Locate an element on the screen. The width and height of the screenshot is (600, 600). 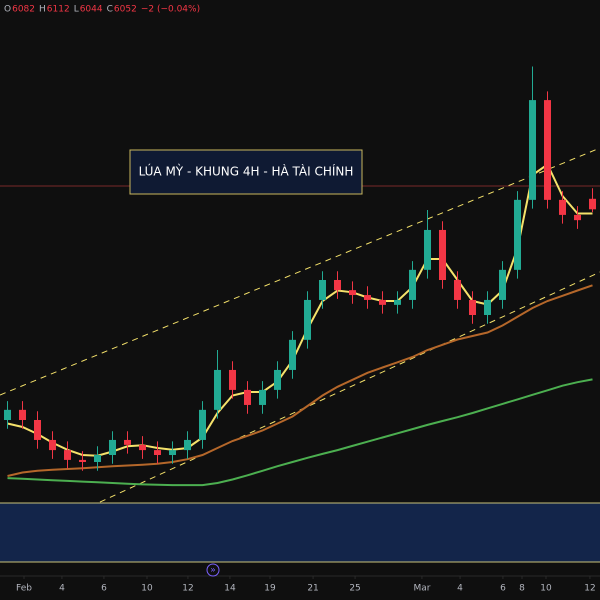
replay-icon-glyph: » is located at coordinates (213, 571).